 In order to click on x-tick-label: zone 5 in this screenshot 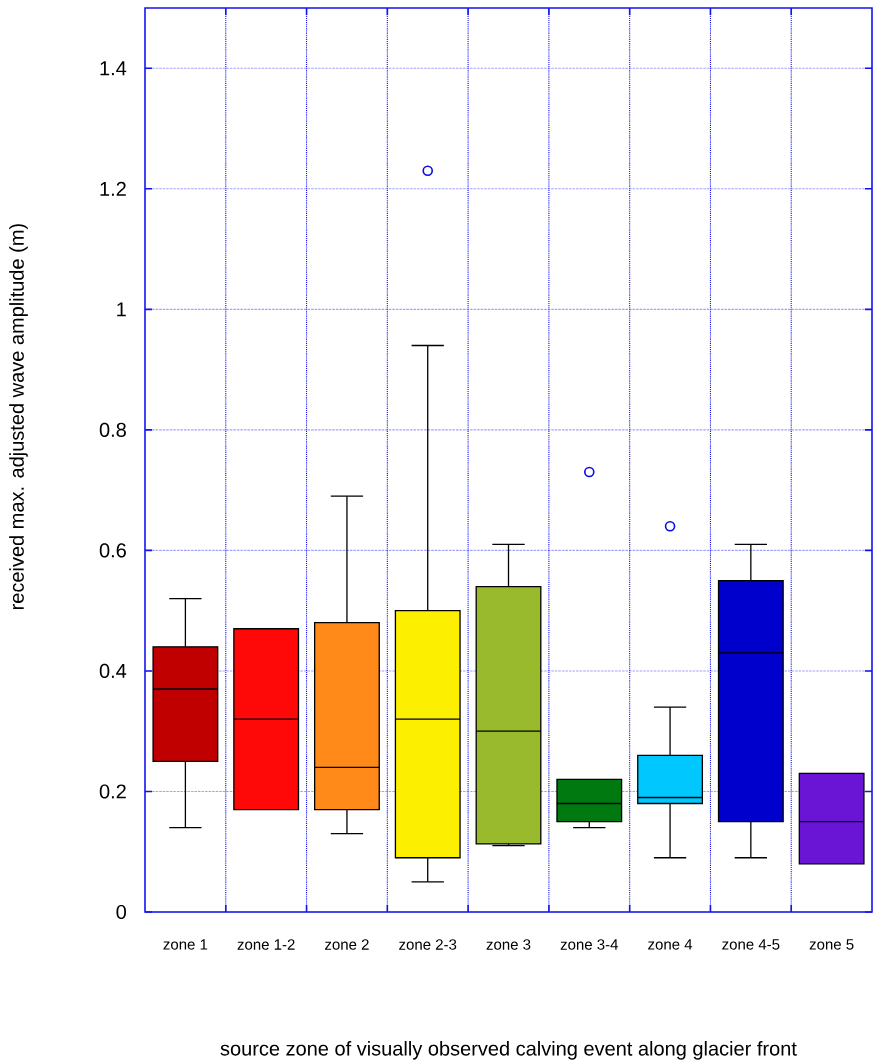, I will do `click(831, 944)`.